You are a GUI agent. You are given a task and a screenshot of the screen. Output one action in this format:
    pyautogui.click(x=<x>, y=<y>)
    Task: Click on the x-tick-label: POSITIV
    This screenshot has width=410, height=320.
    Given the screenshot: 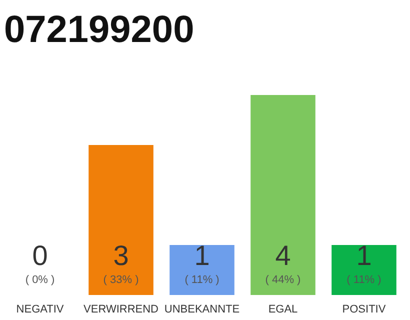 What is the action you would take?
    pyautogui.click(x=364, y=310)
    